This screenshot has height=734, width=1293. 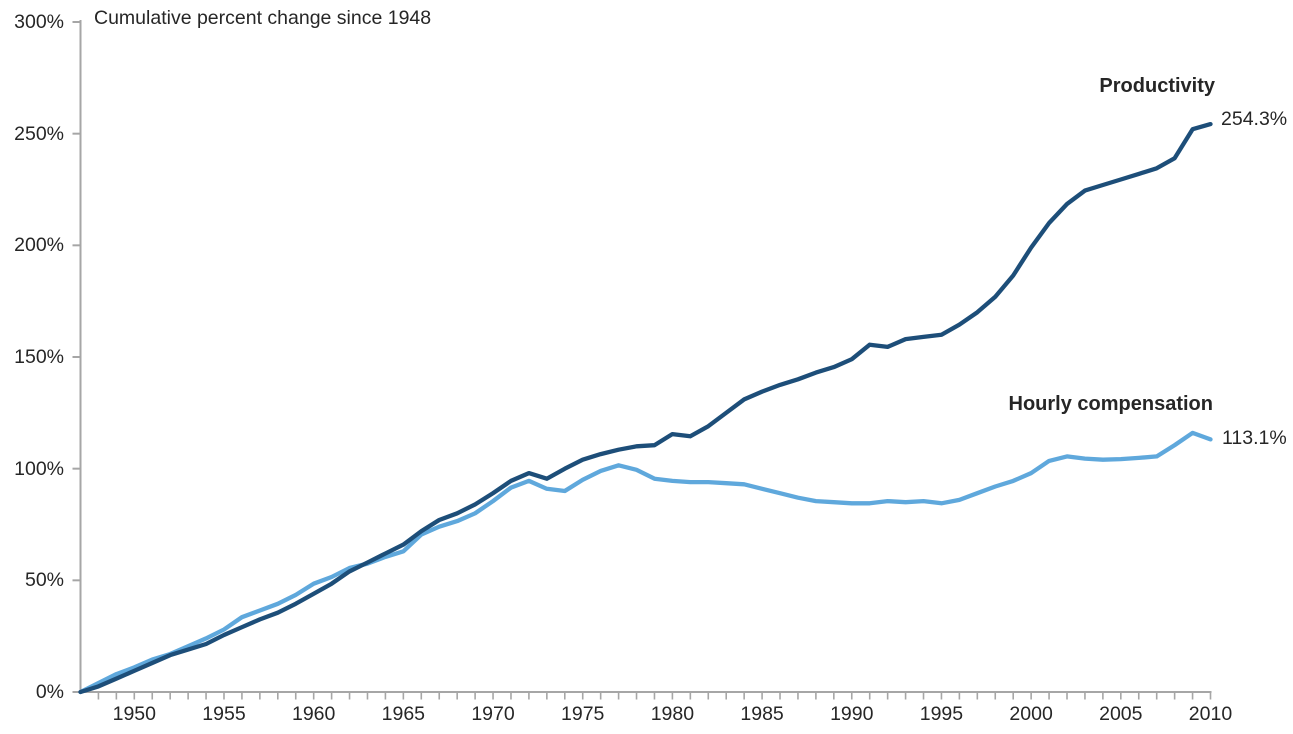 I want to click on x-tick-label: 2005, so click(x=1121, y=714).